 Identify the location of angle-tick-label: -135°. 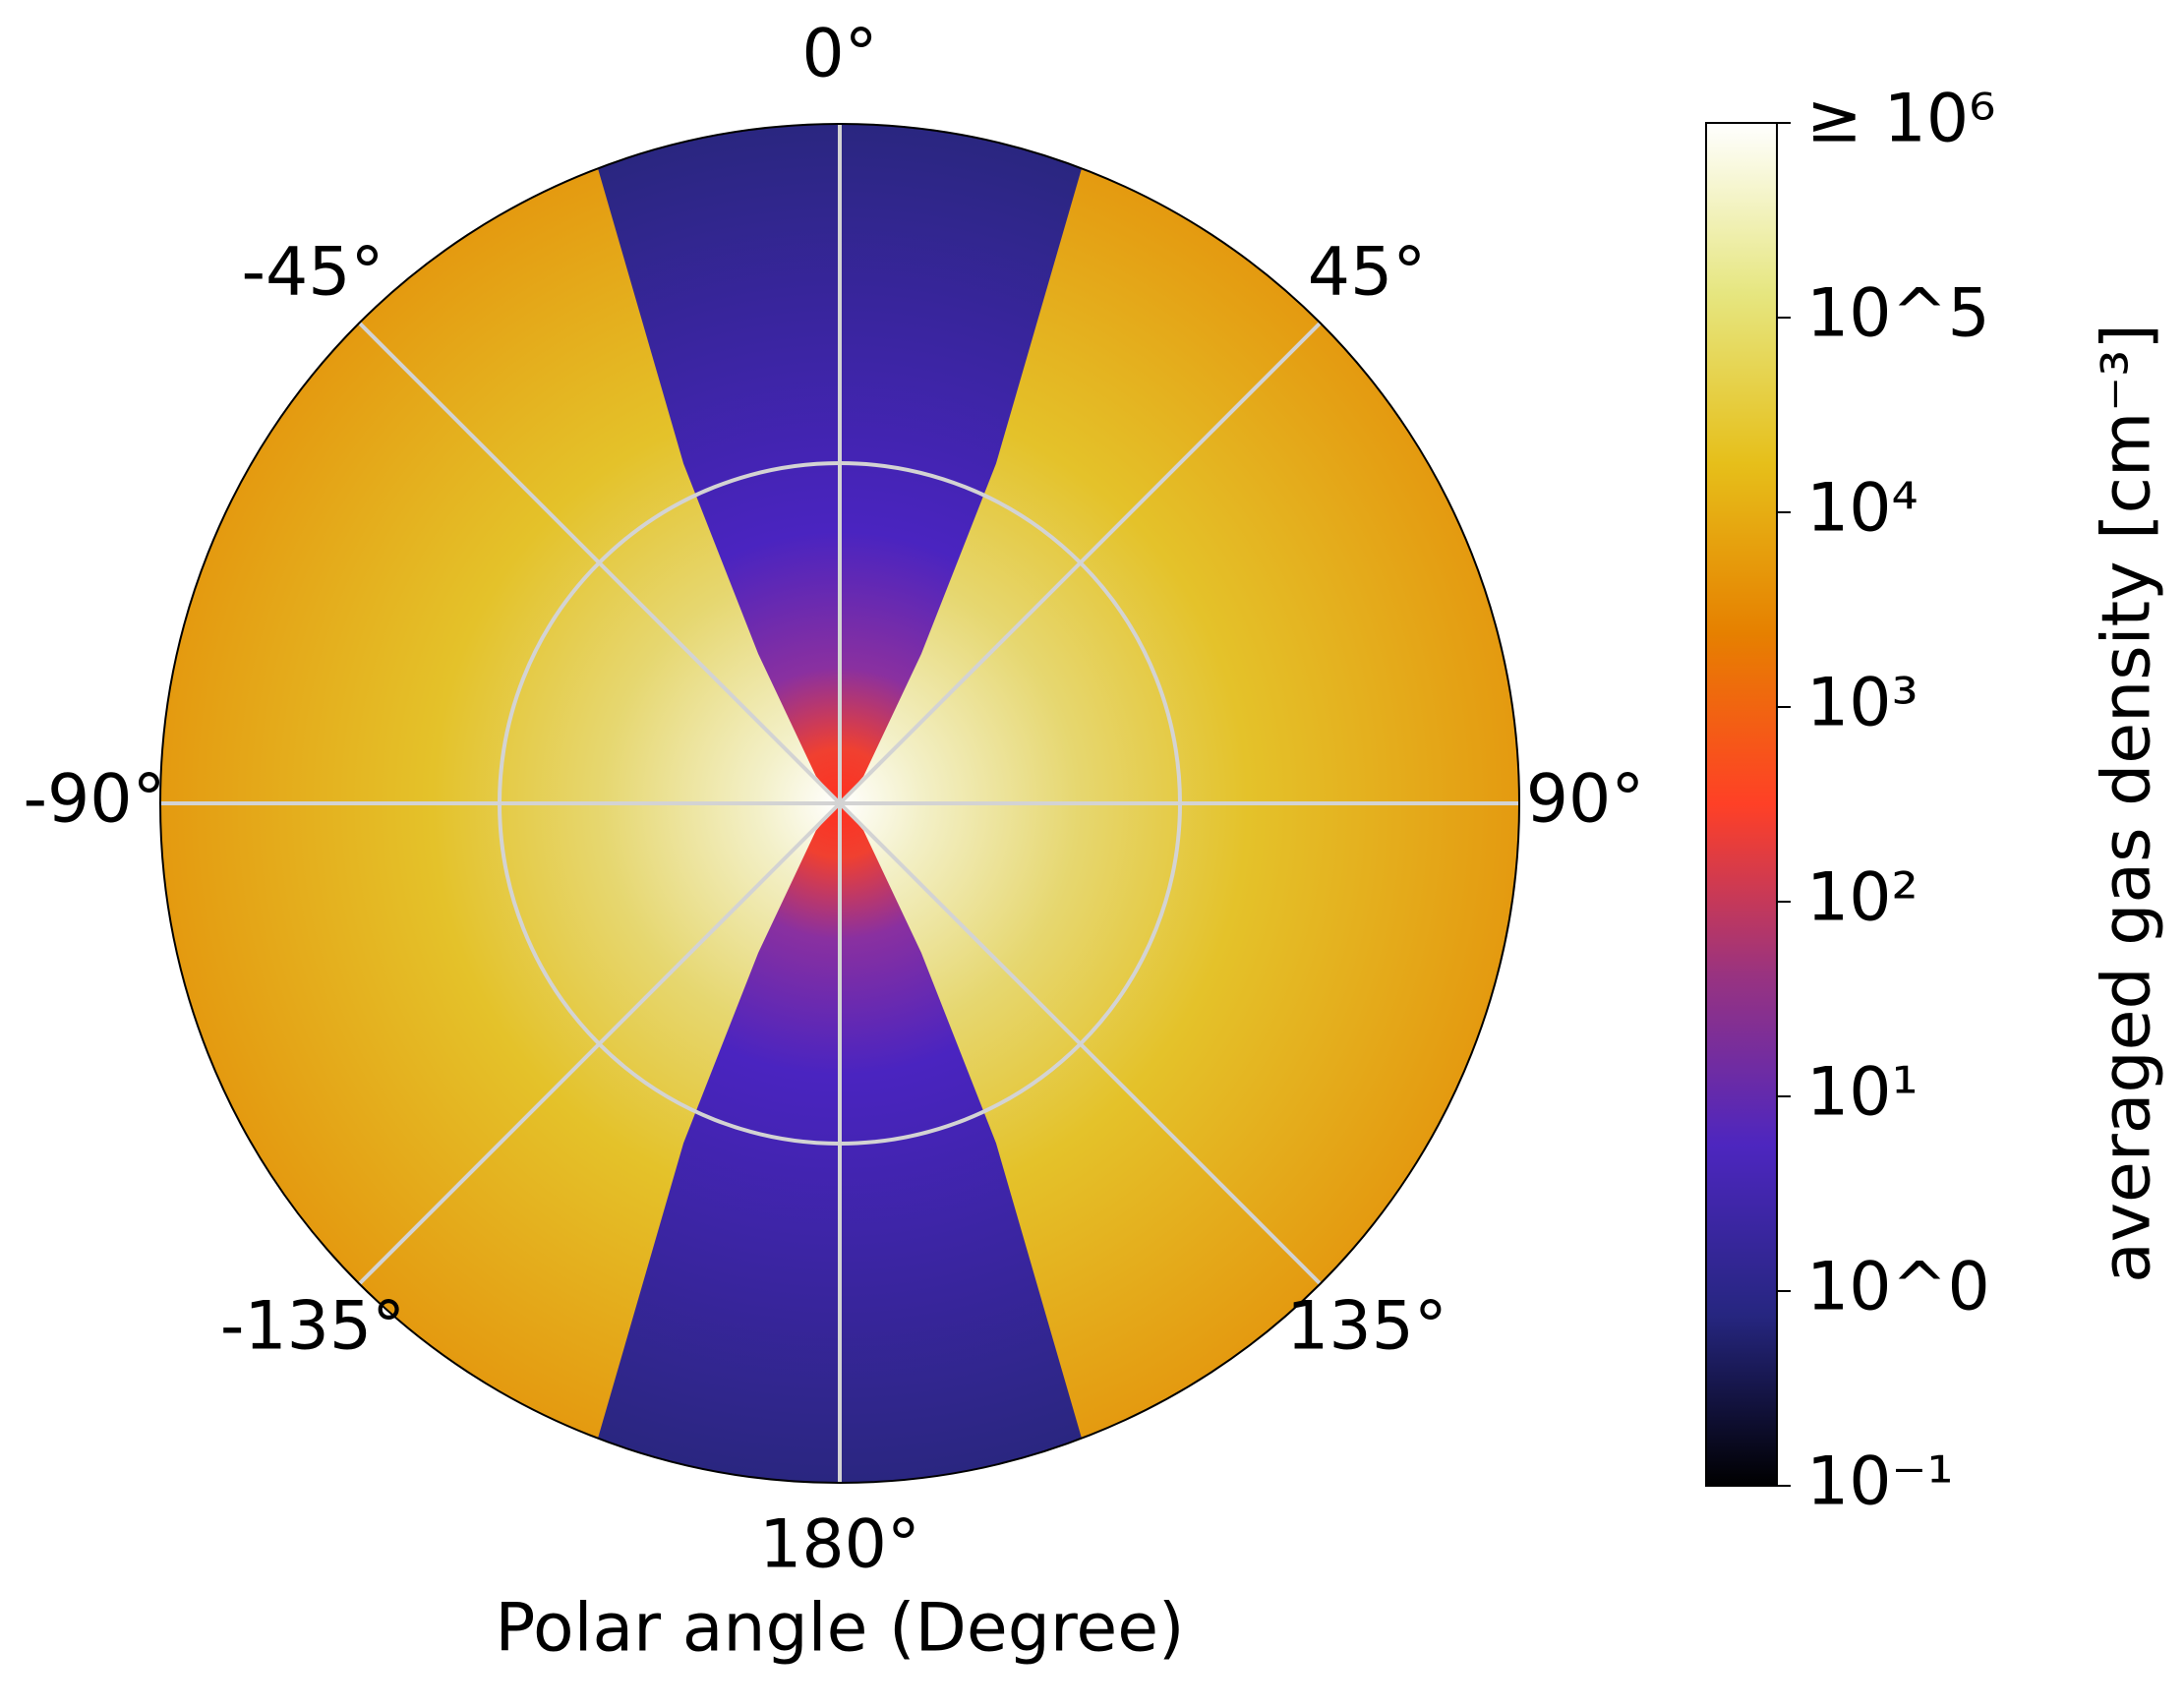
(312, 1327).